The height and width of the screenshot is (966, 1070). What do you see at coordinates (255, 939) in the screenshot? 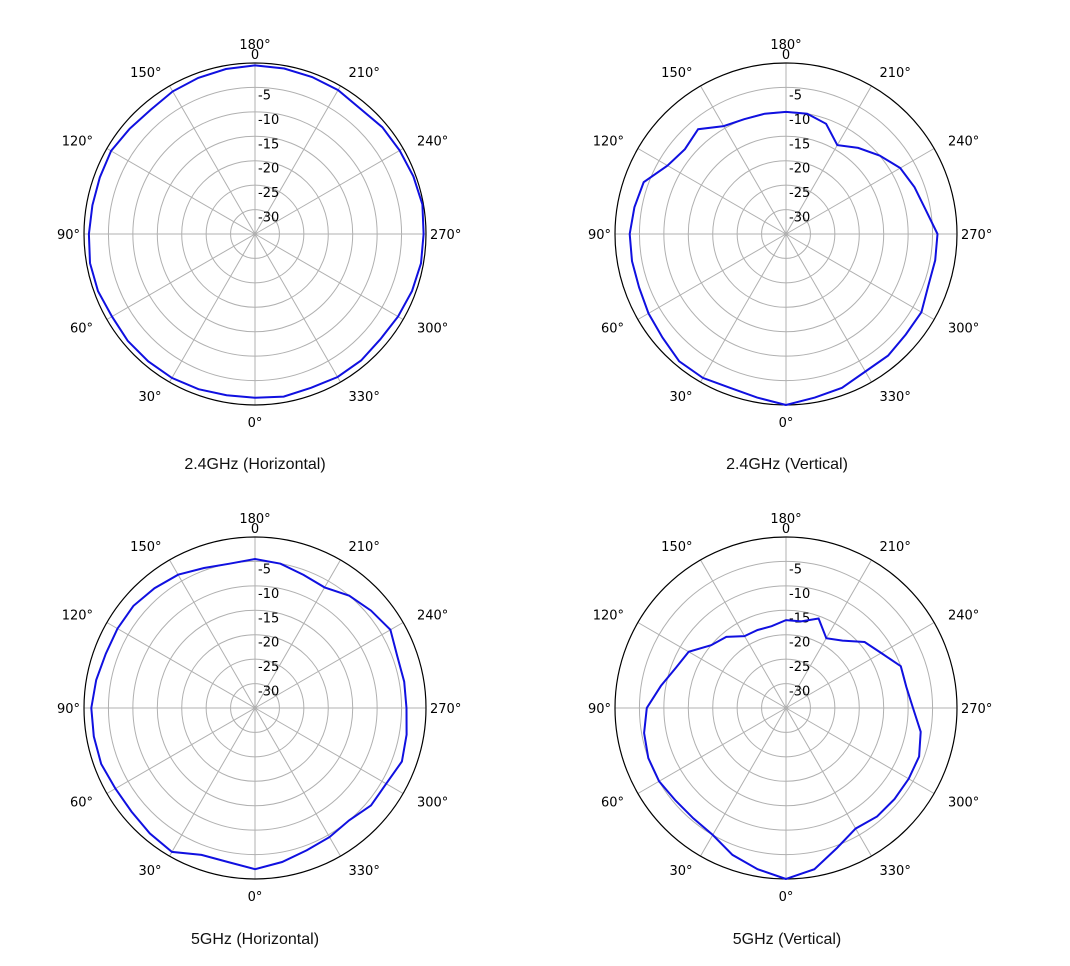
I see `chart-title-5ghz-horizontal: 5GHz (Horizontal)` at bounding box center [255, 939].